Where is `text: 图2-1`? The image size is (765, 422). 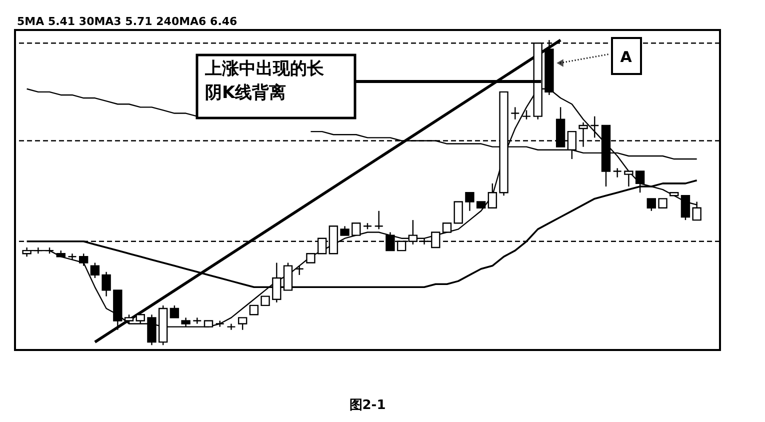 text: 图2-1 is located at coordinates (367, 405).